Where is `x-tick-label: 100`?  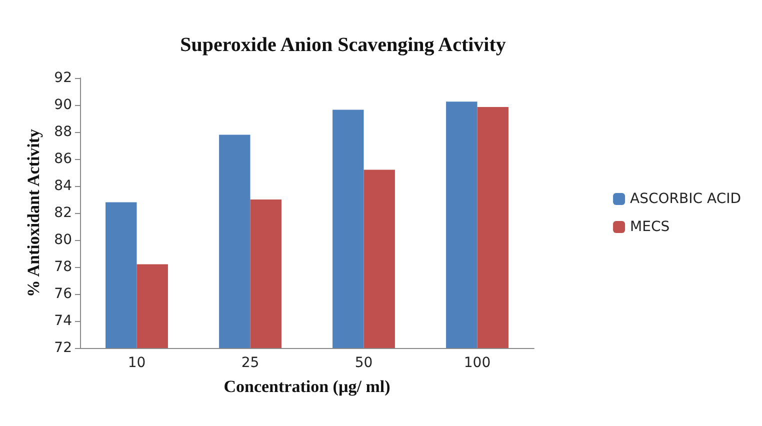
x-tick-label: 100 is located at coordinates (477, 363).